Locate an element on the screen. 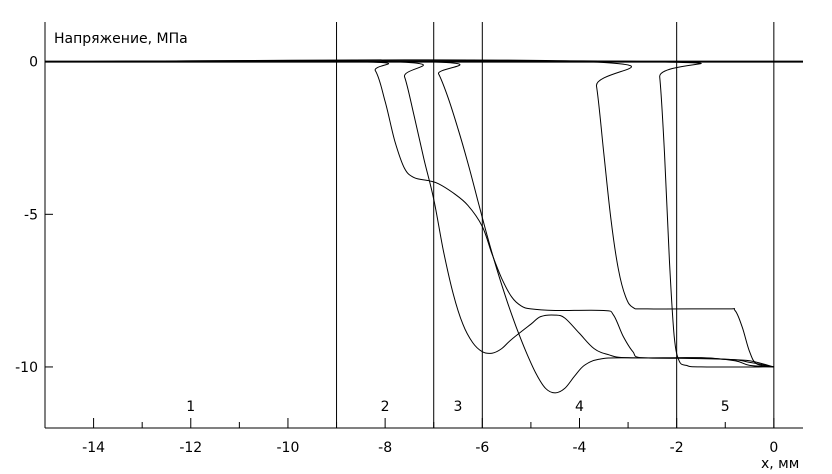 This screenshot has width=832, height=474. x-tick-label: -6 is located at coordinates (482, 448).